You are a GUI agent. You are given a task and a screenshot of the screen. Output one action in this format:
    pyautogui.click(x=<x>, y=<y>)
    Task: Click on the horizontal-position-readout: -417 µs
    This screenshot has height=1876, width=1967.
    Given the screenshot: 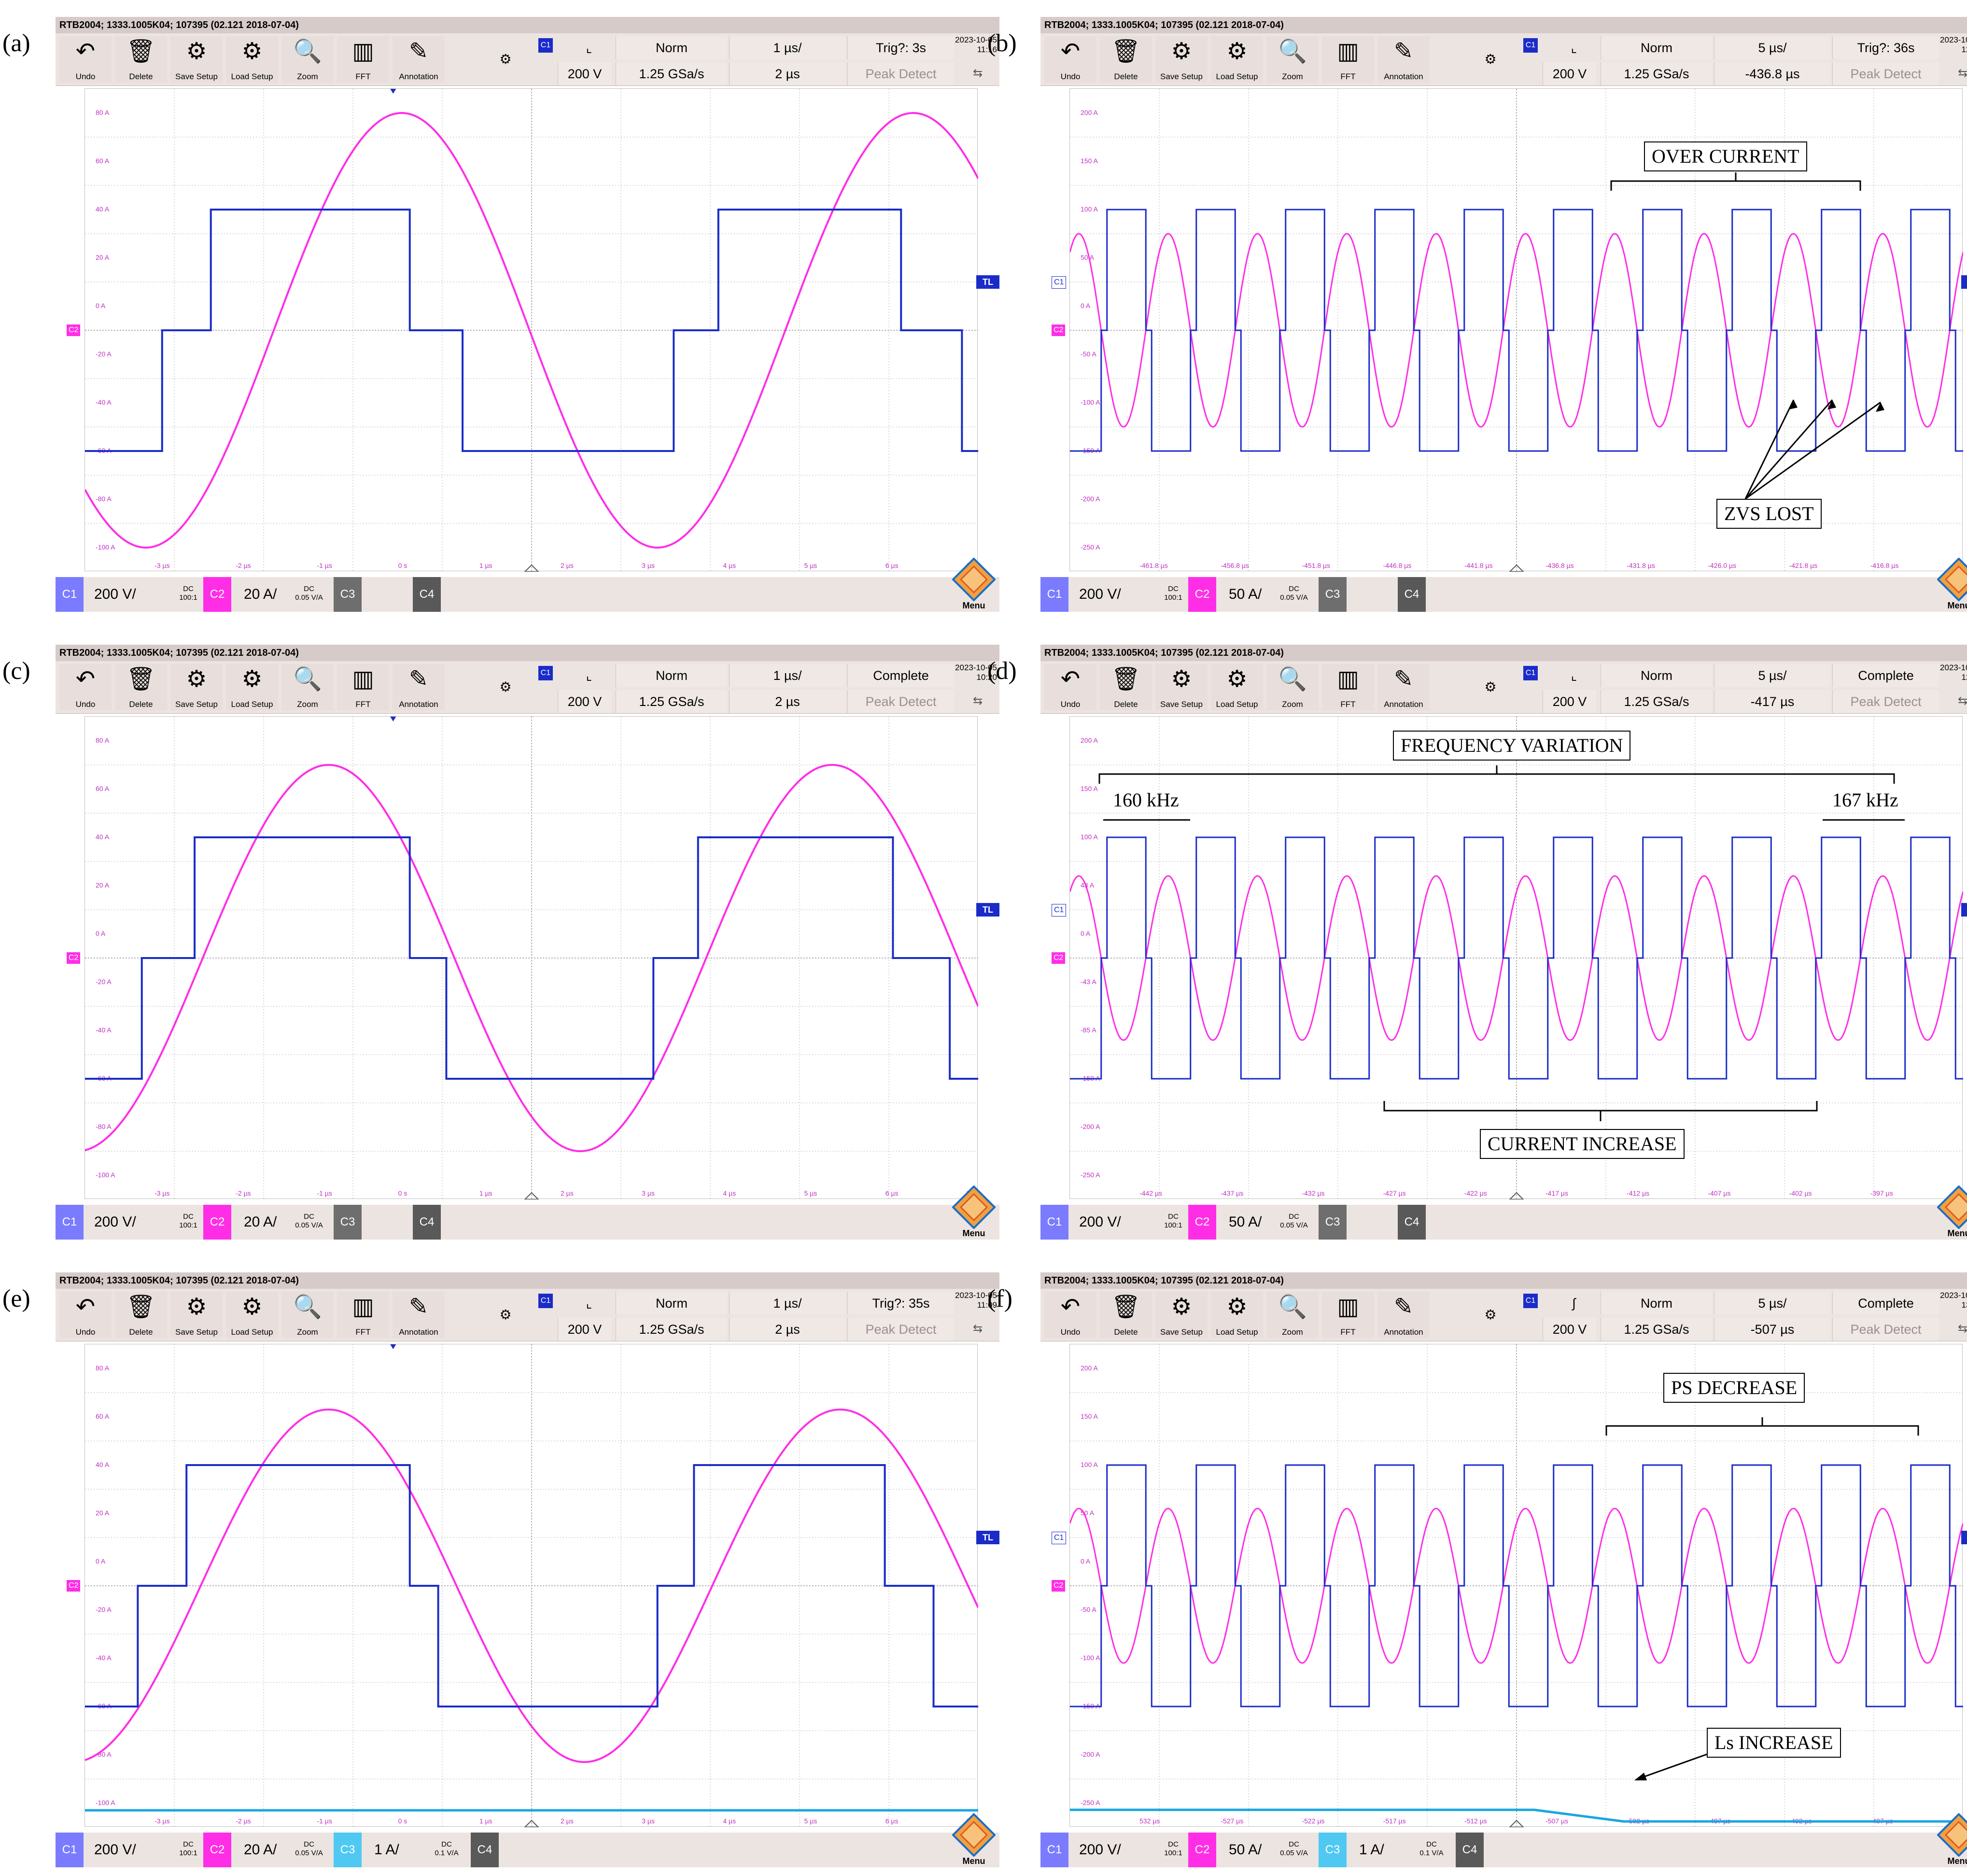 What is the action you would take?
    pyautogui.click(x=1772, y=701)
    